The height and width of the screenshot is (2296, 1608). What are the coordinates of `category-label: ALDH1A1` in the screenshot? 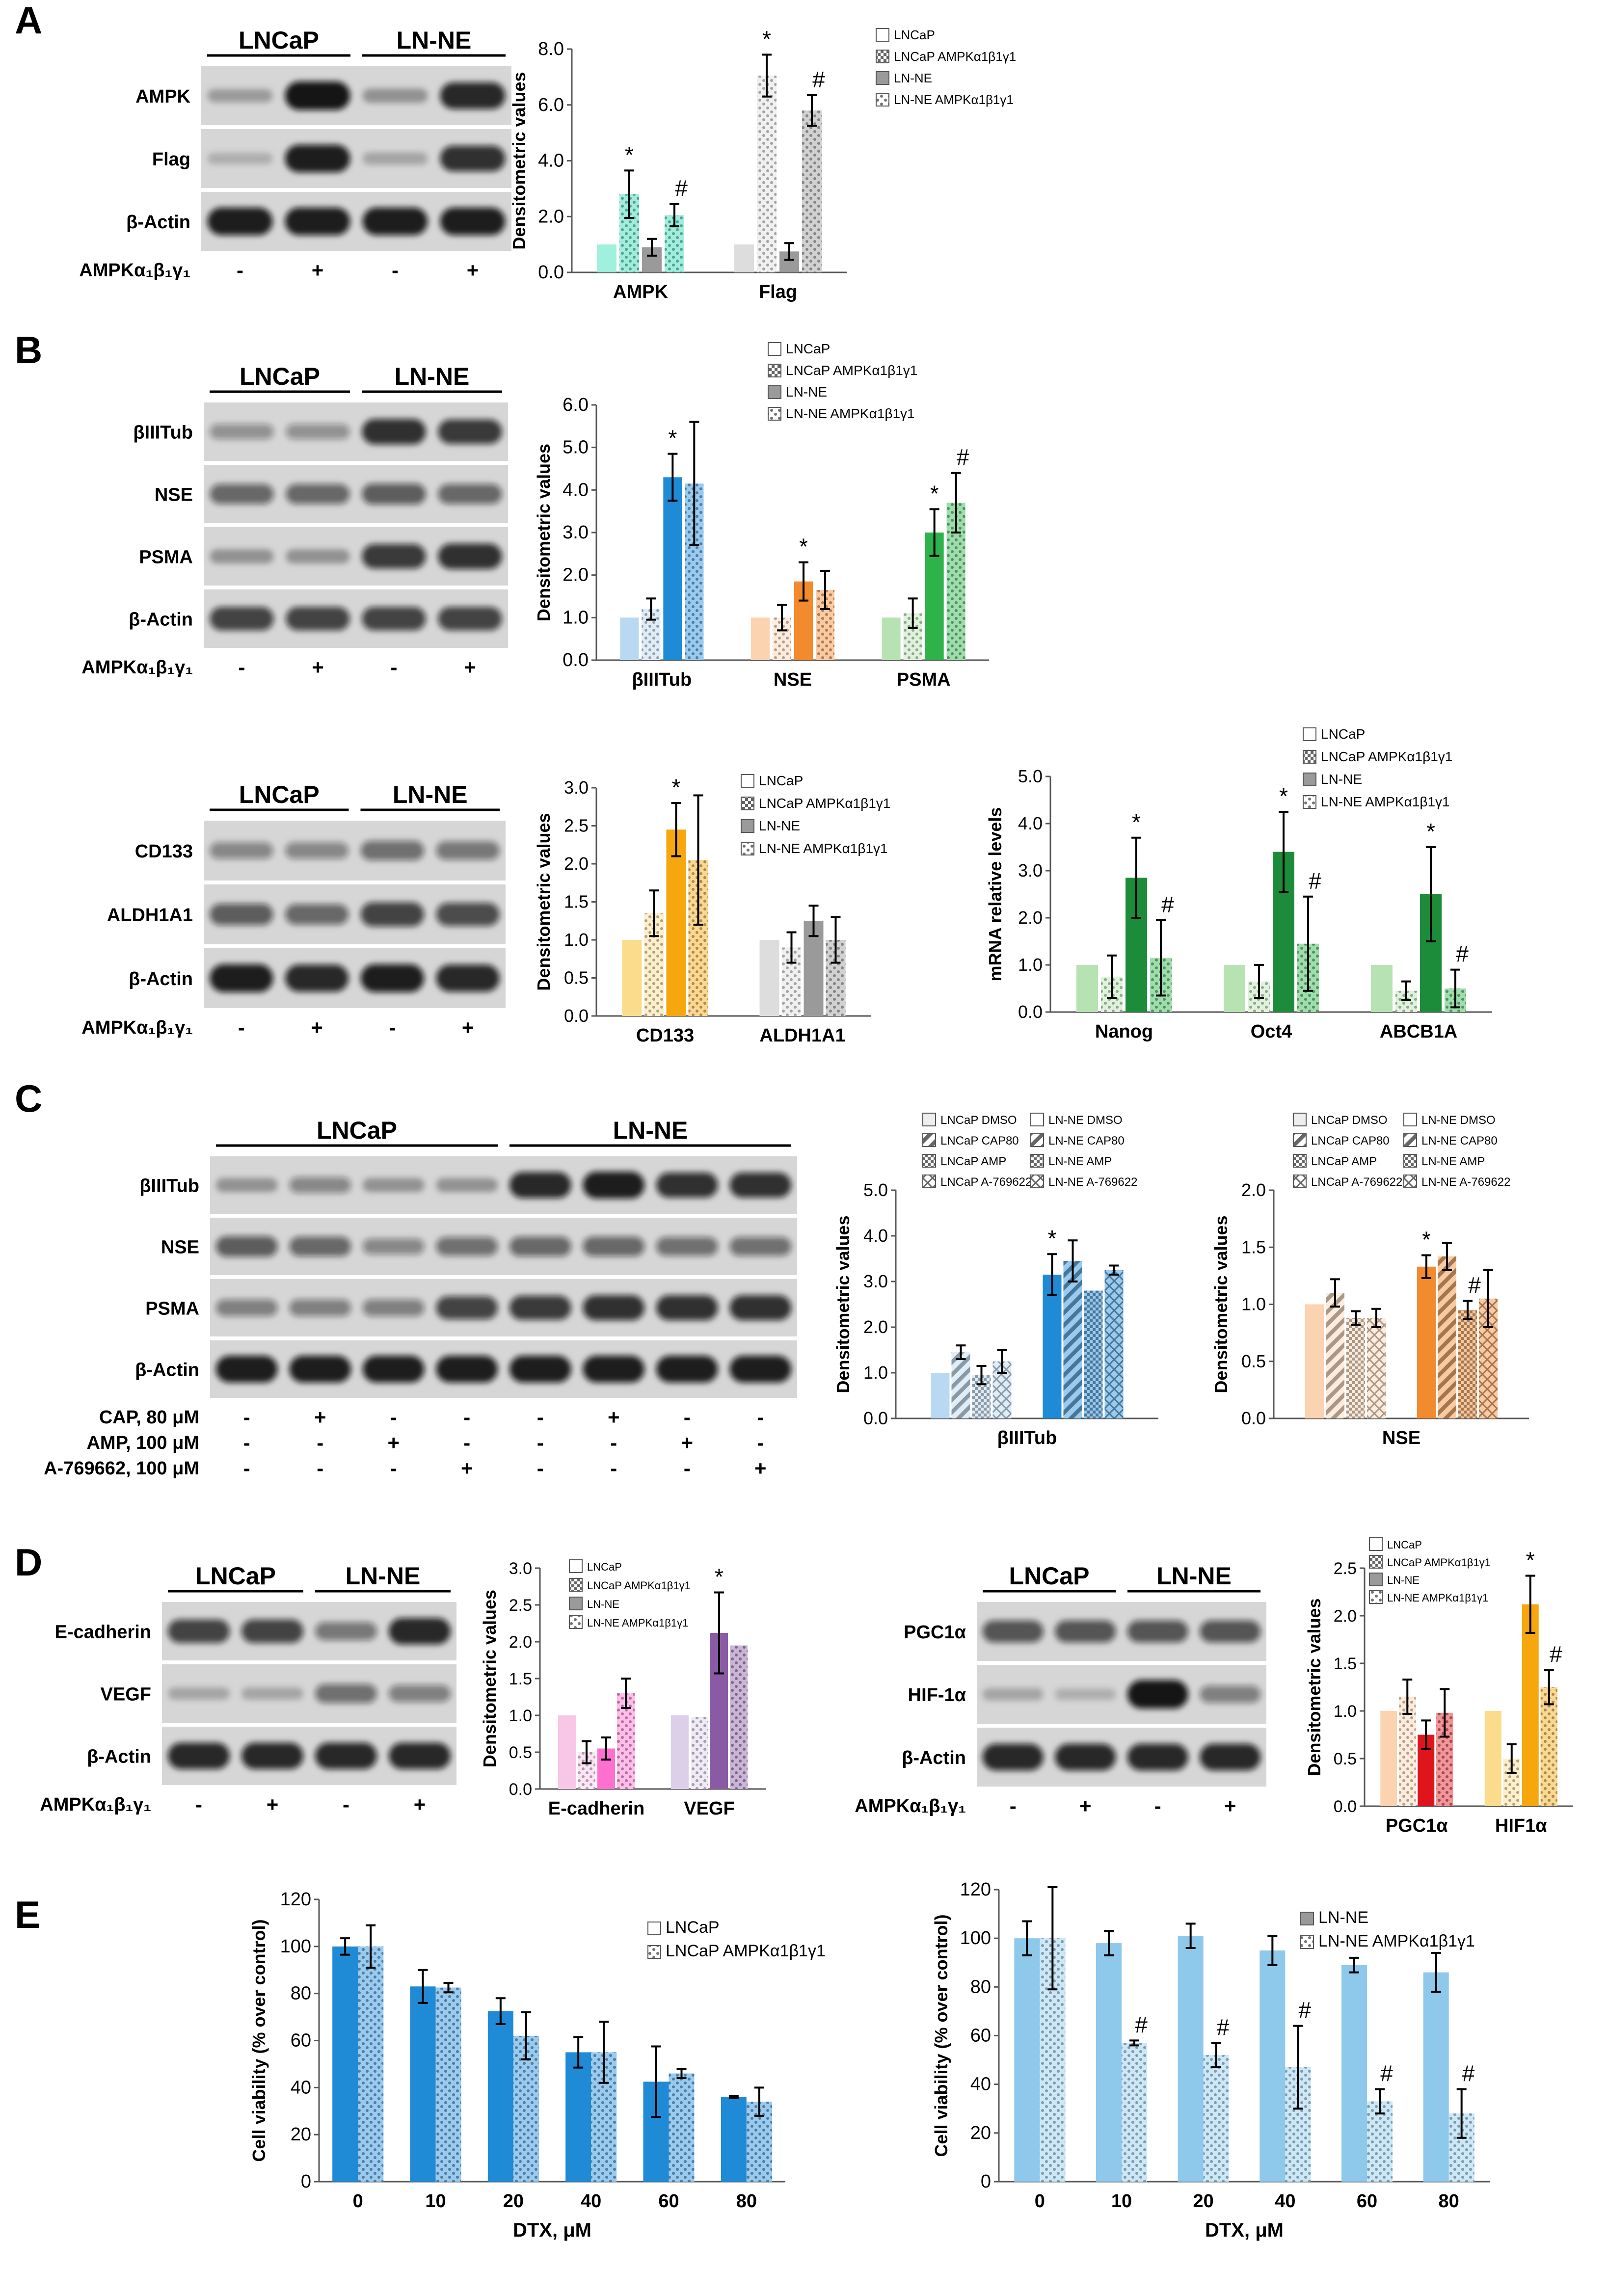 It's located at (802, 1036).